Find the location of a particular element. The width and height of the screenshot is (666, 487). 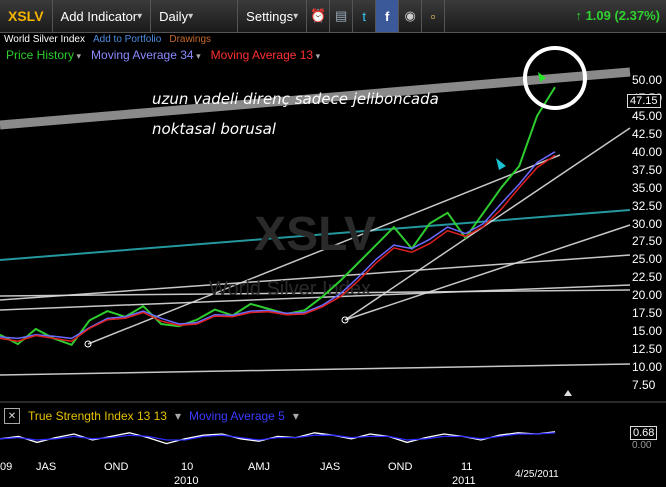

x-tick-label: 10 is located at coordinates (187, 467).